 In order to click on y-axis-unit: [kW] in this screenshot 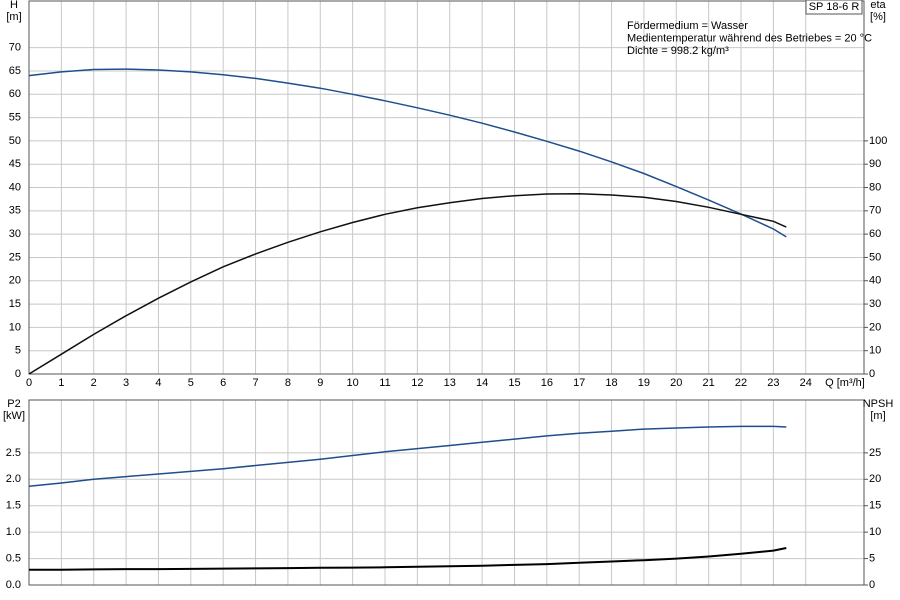, I will do `click(14, 416)`.